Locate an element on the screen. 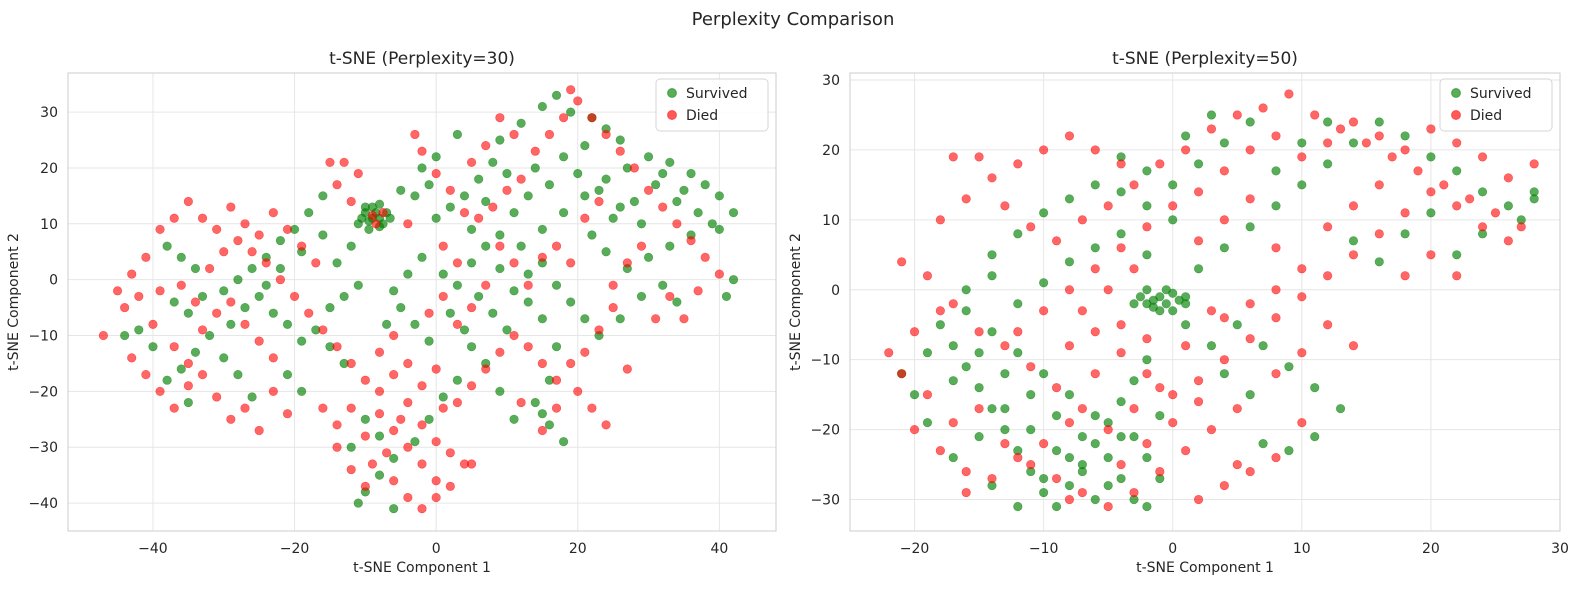 The width and height of the screenshot is (1587, 591). legend-label-survived: Survived is located at coordinates (1500, 94).